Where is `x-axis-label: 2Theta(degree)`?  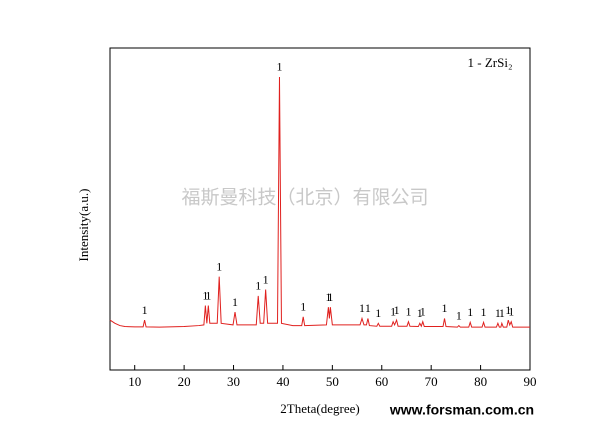
x-axis-label: 2Theta(degree) is located at coordinates (319, 408).